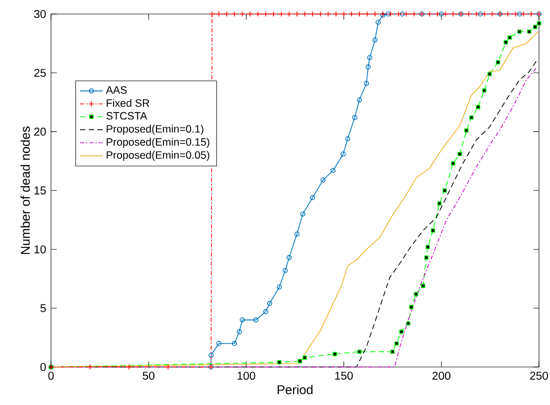  I want to click on x-axis-title: Period, so click(295, 389).